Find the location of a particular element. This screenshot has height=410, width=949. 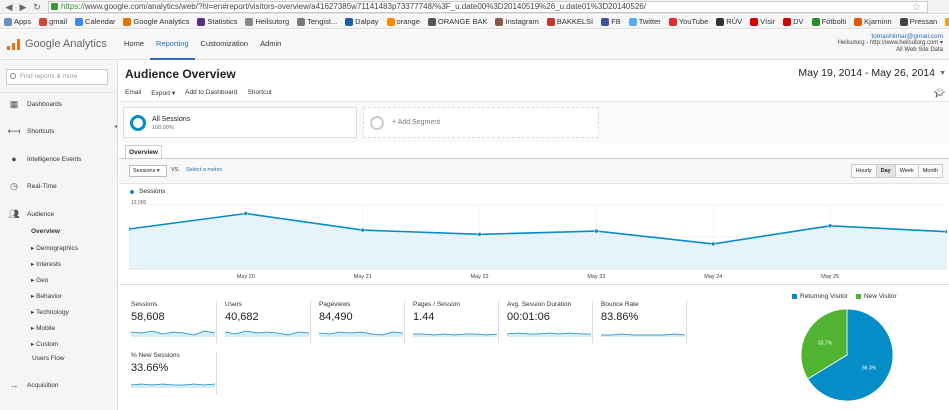

bookmark-item: Statistics is located at coordinates (217, 21).